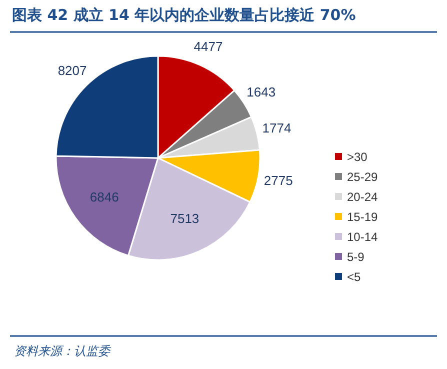 The height and width of the screenshot is (369, 447). What do you see at coordinates (63, 351) in the screenshot?
I see `text: 资料来源：认监委` at bounding box center [63, 351].